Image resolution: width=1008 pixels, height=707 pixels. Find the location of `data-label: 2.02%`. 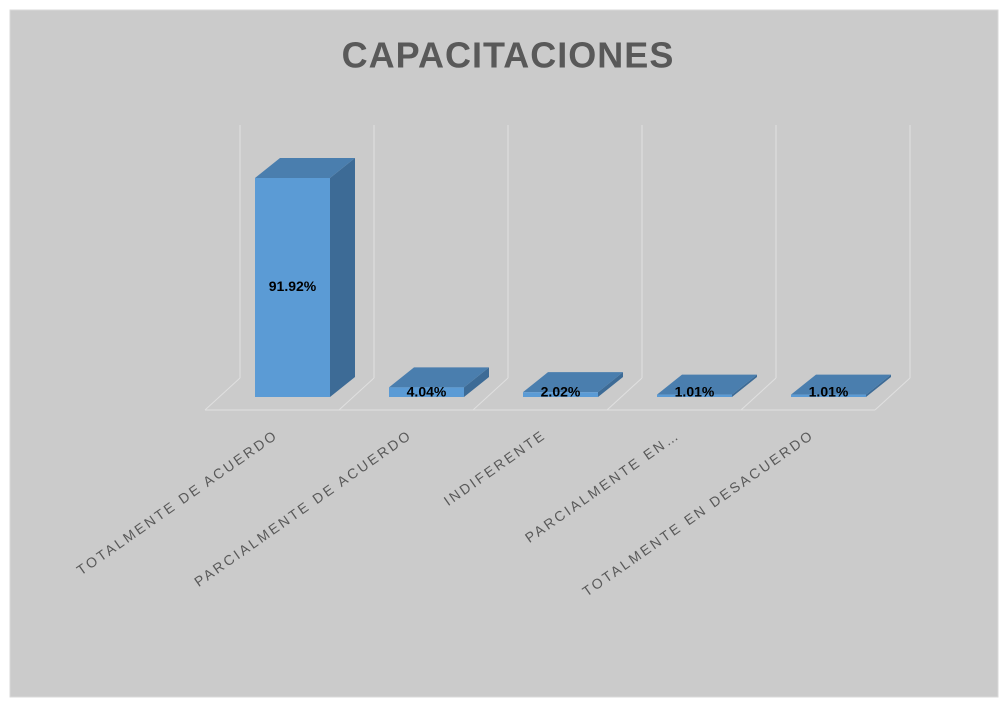

data-label: 2.02% is located at coordinates (561, 392).